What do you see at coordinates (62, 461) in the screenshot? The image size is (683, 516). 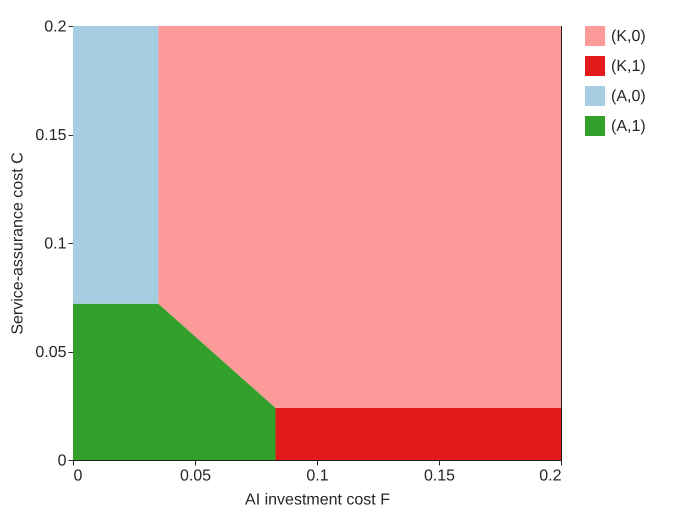 I see `y-tick-label: 0` at bounding box center [62, 461].